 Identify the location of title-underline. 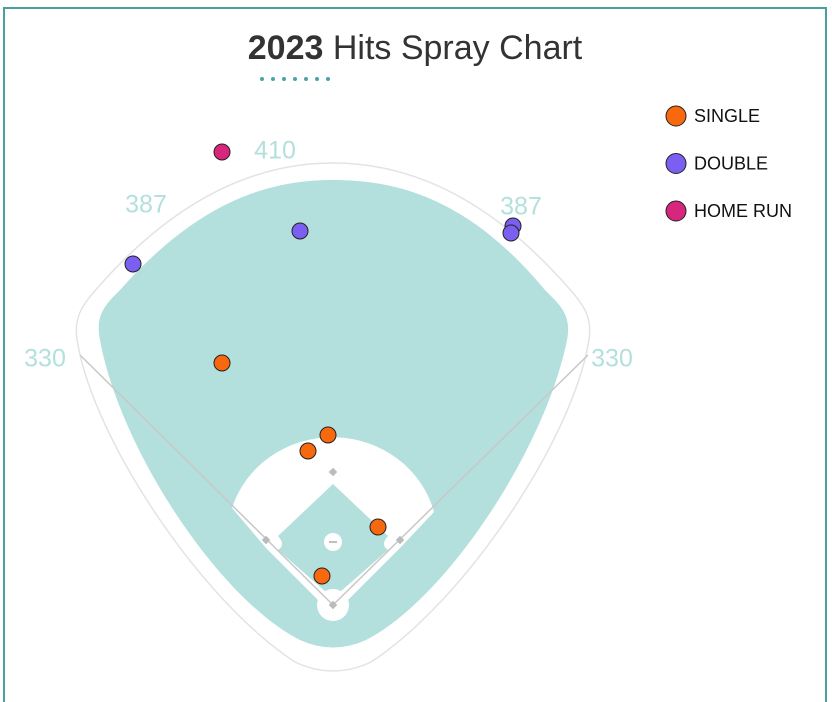
(295, 79).